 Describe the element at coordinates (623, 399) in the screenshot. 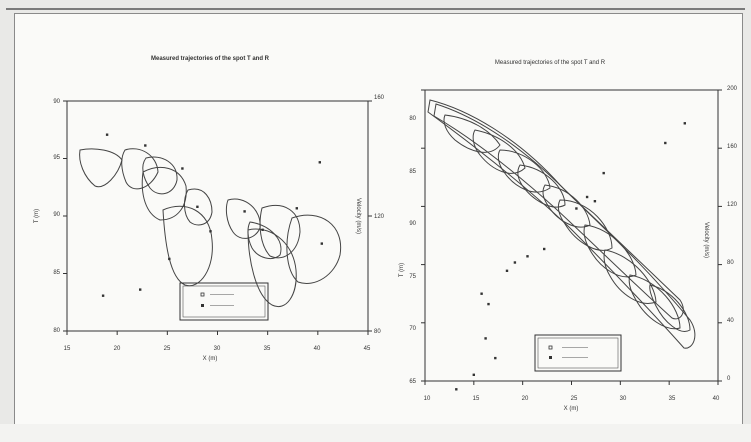

I see `chart-2-xtick-4: 30` at that location.